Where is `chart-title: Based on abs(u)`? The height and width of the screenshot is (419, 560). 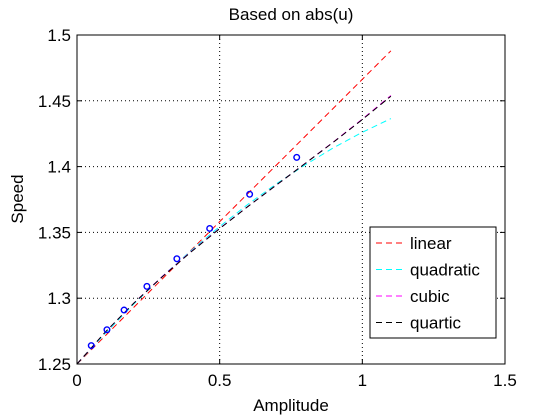 chart-title: Based on abs(u) is located at coordinates (291, 14).